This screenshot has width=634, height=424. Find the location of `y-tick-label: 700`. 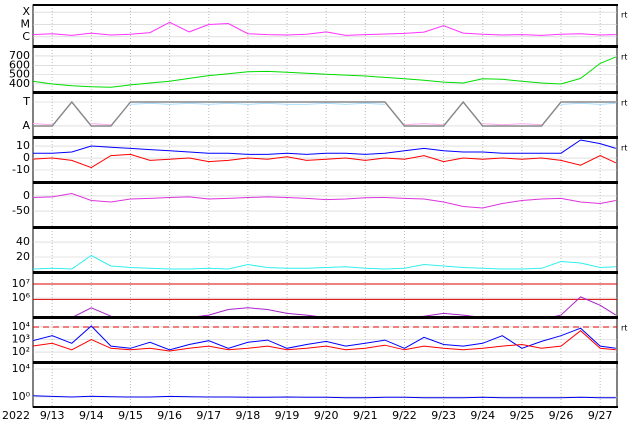

y-tick-label: 700 is located at coordinates (19, 55).